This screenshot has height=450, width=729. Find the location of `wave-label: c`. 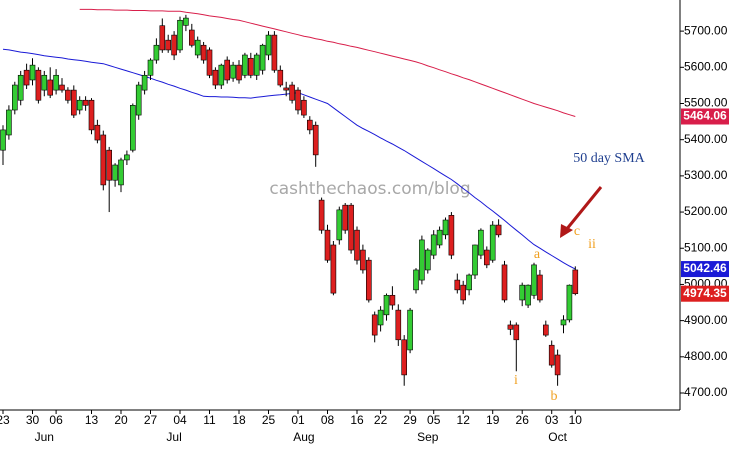

wave-label: c is located at coordinates (577, 231).